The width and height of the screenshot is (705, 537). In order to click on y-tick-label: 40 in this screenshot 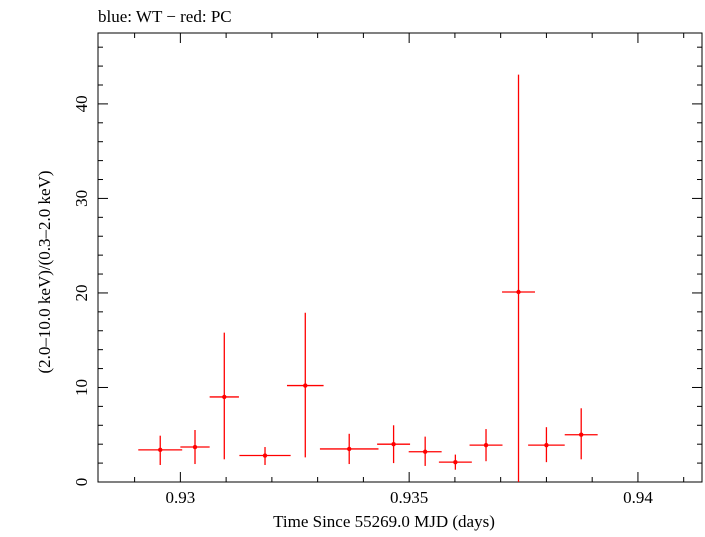, I will do `click(81, 103)`.